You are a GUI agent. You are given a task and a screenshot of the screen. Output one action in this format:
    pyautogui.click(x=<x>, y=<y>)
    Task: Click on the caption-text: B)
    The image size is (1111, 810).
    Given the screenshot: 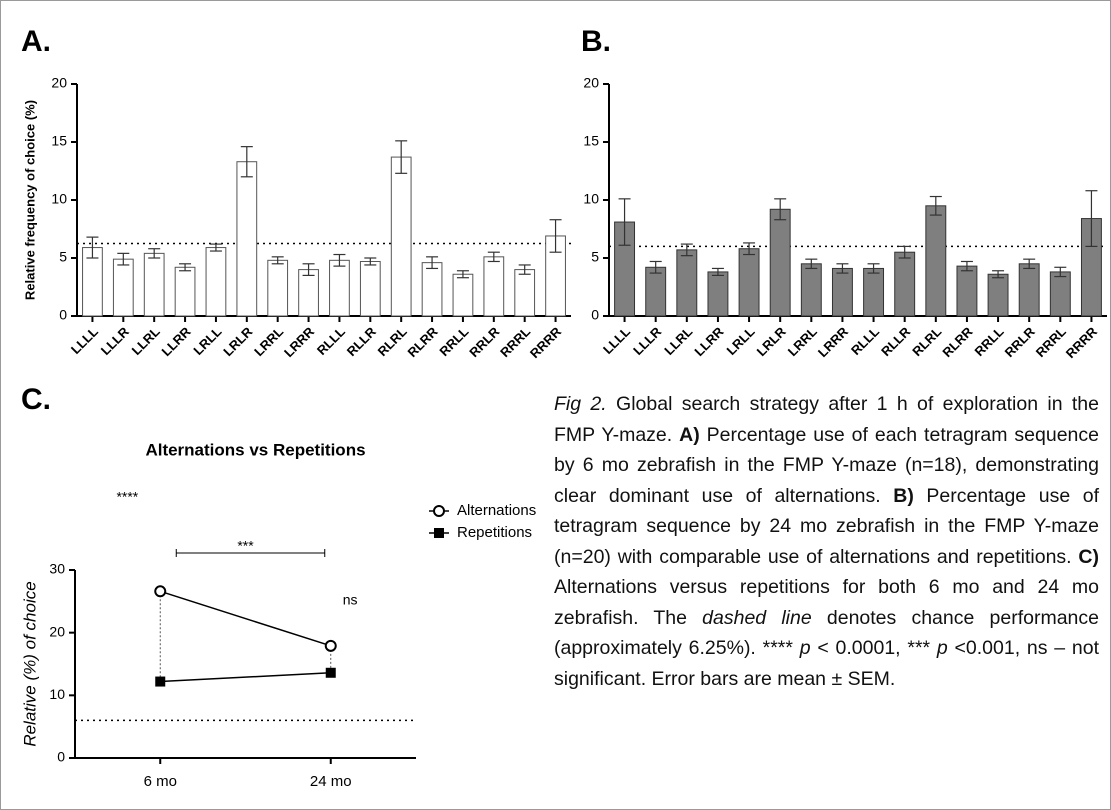 What is the action you would take?
    pyautogui.click(x=903, y=495)
    